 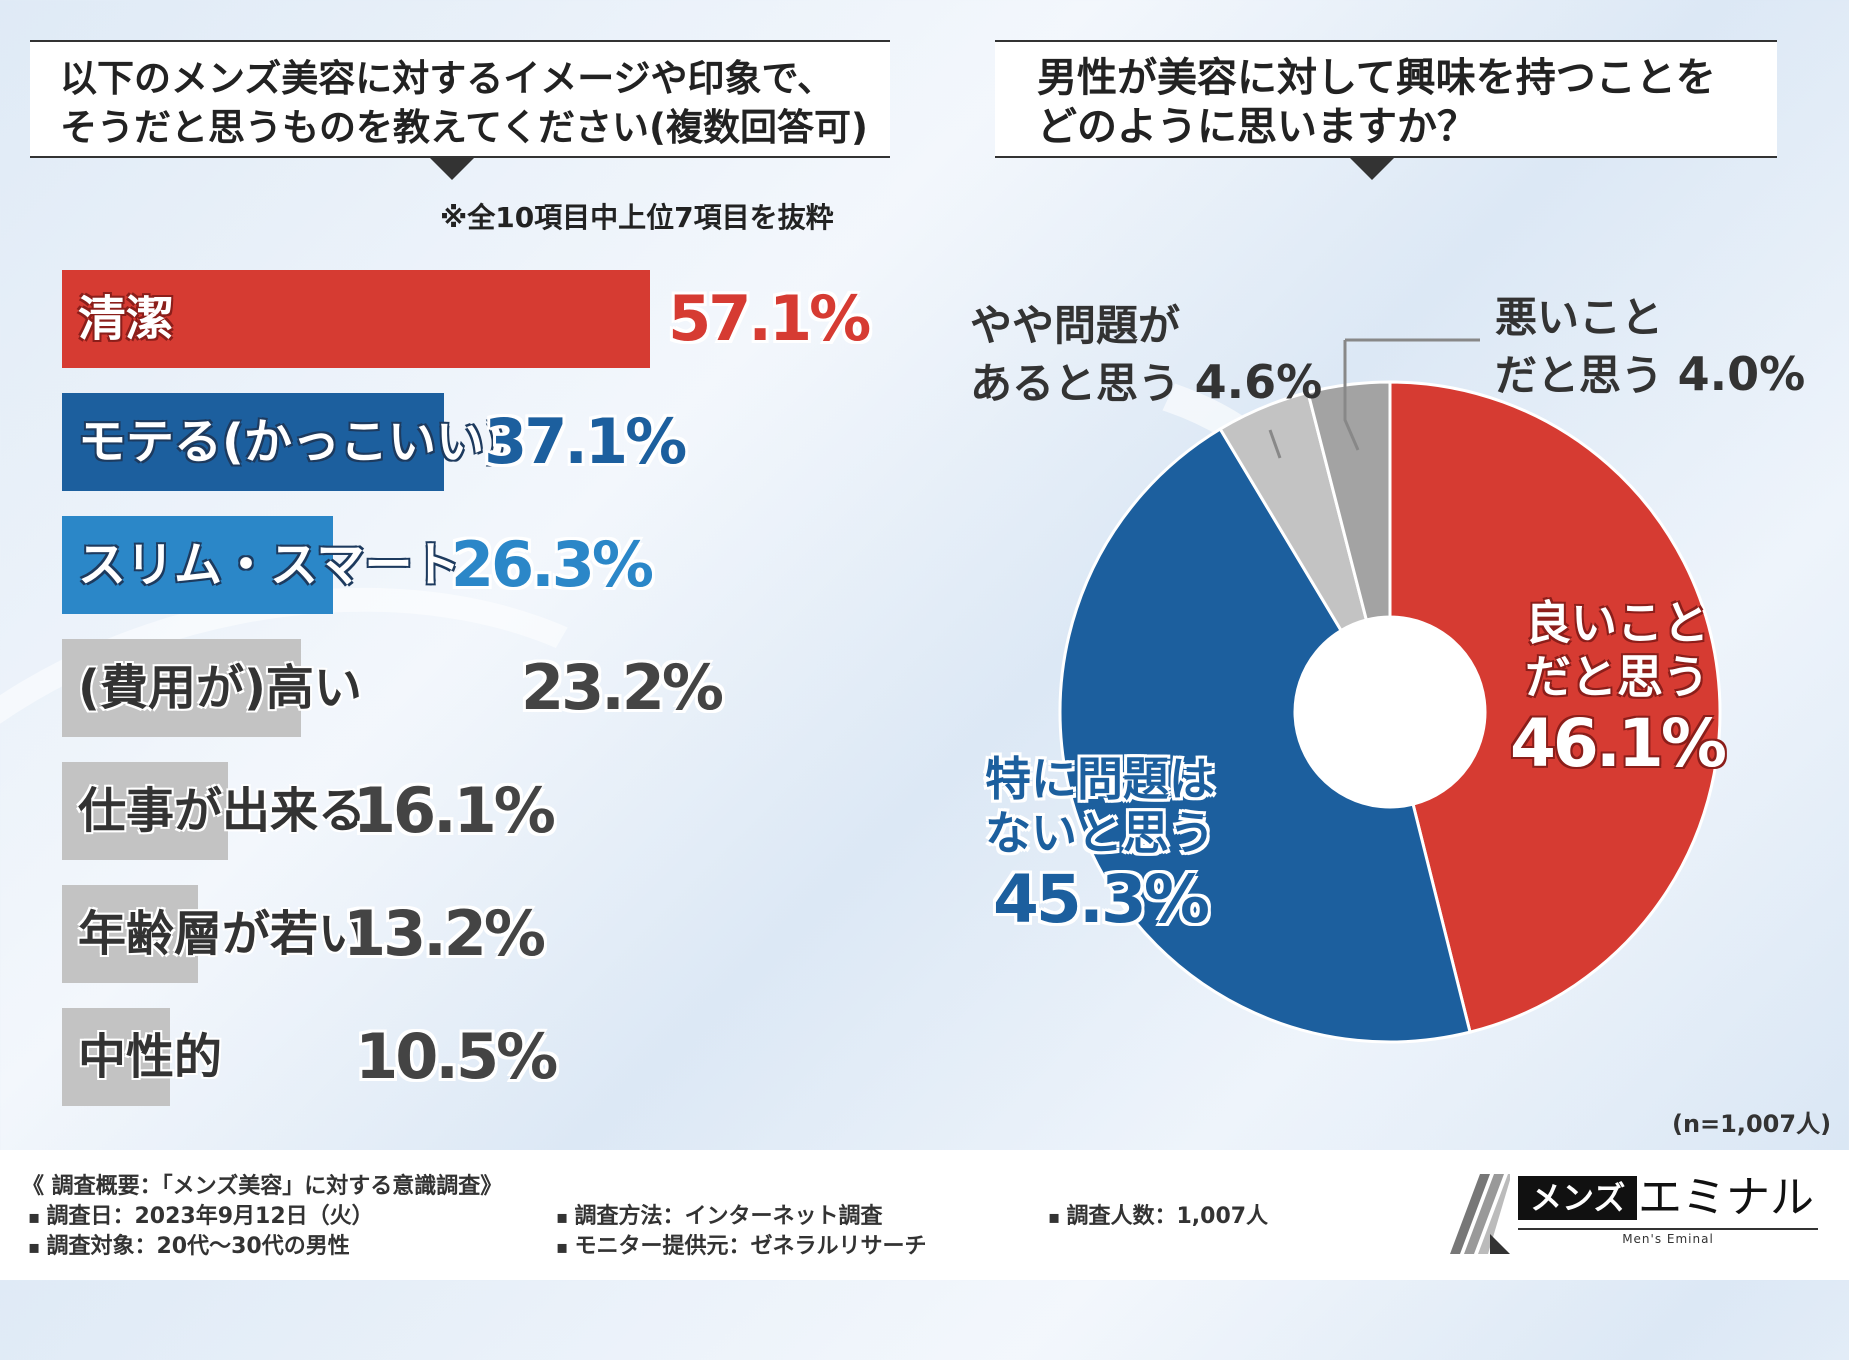 I want to click on sample-size: (n=1,007人), so click(x=1752, y=1124).